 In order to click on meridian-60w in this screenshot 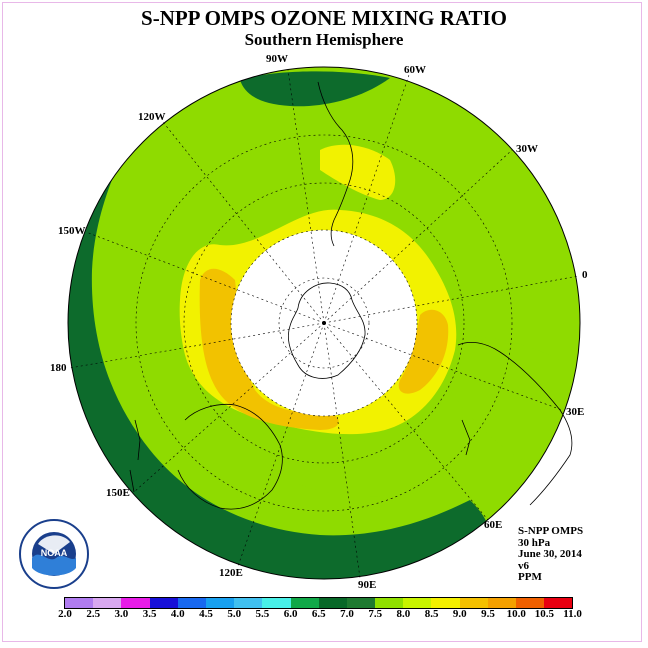, I will do `click(367, 197)`.